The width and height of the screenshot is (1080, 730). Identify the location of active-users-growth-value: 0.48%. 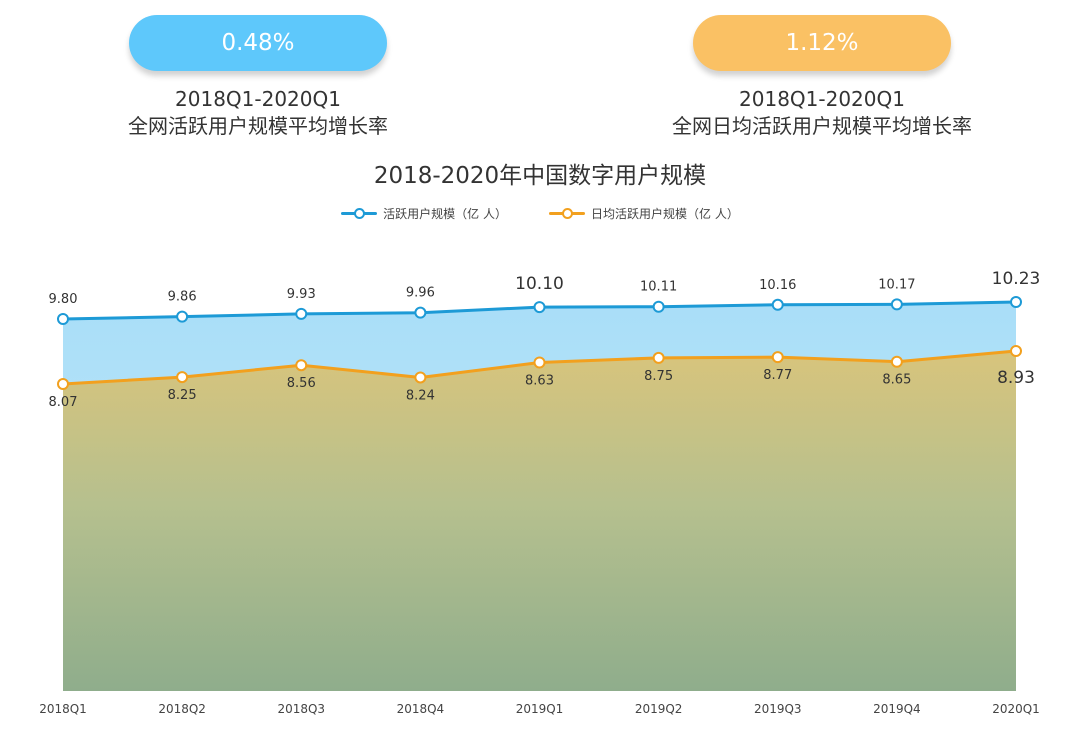
(258, 43).